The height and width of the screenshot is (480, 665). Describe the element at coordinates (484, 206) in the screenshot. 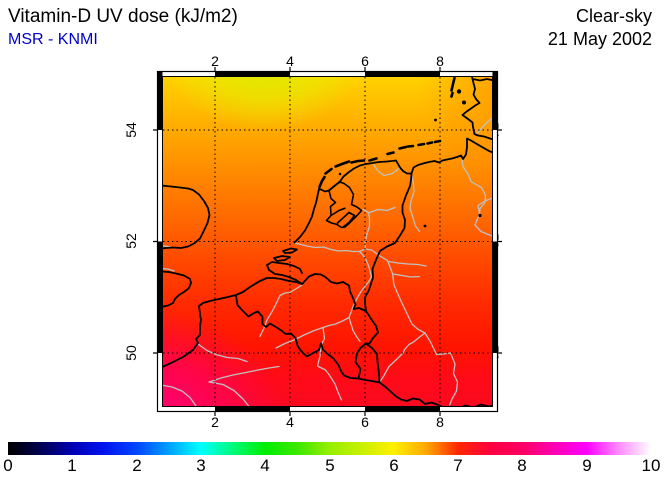

I see `river-aller` at that location.